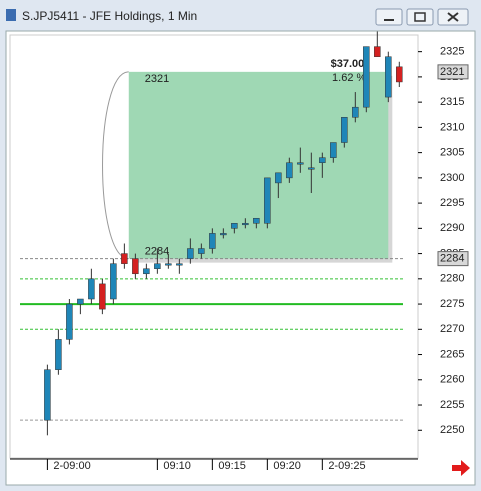 Image resolution: width=481 pixels, height=491 pixels. What do you see at coordinates (452, 203) in the screenshot?
I see `y-tick-label: 2295` at bounding box center [452, 203].